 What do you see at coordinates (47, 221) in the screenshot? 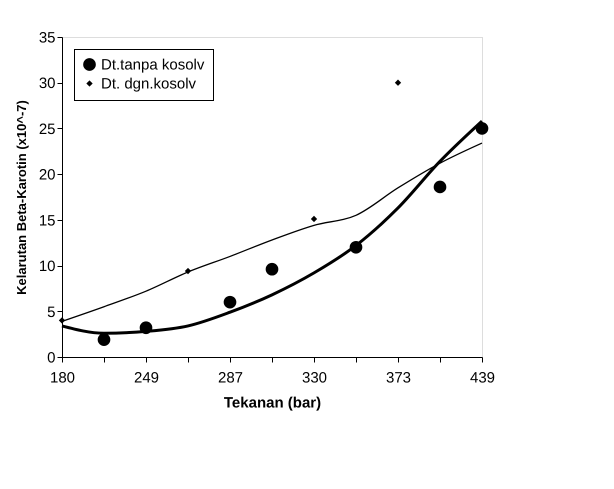
I see `y-tick-label: 15` at bounding box center [47, 221].